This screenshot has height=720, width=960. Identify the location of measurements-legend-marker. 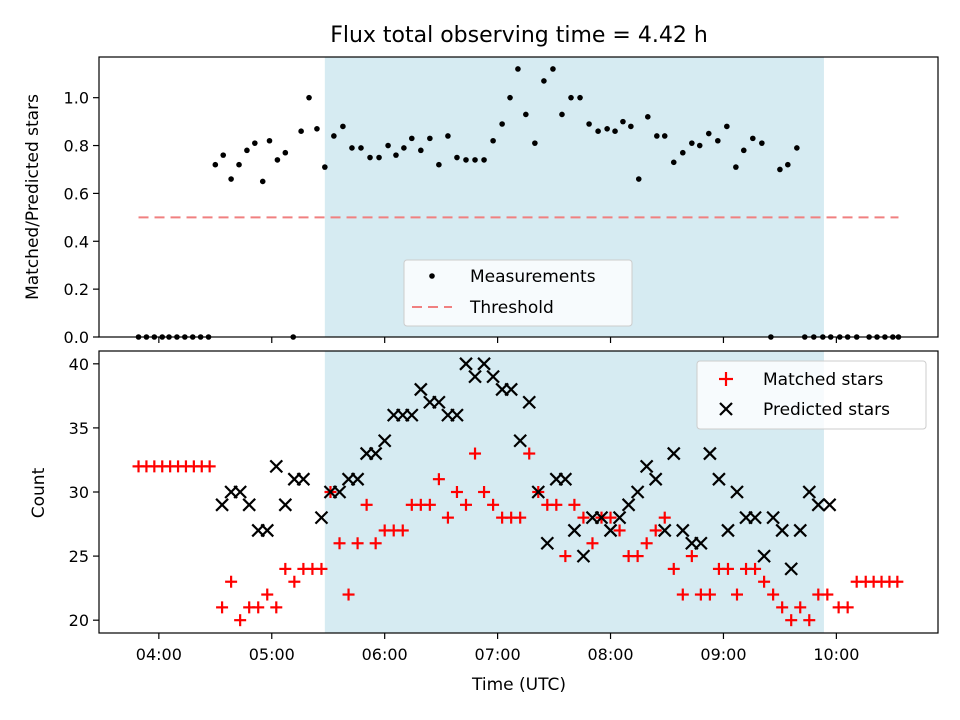
(432, 276).